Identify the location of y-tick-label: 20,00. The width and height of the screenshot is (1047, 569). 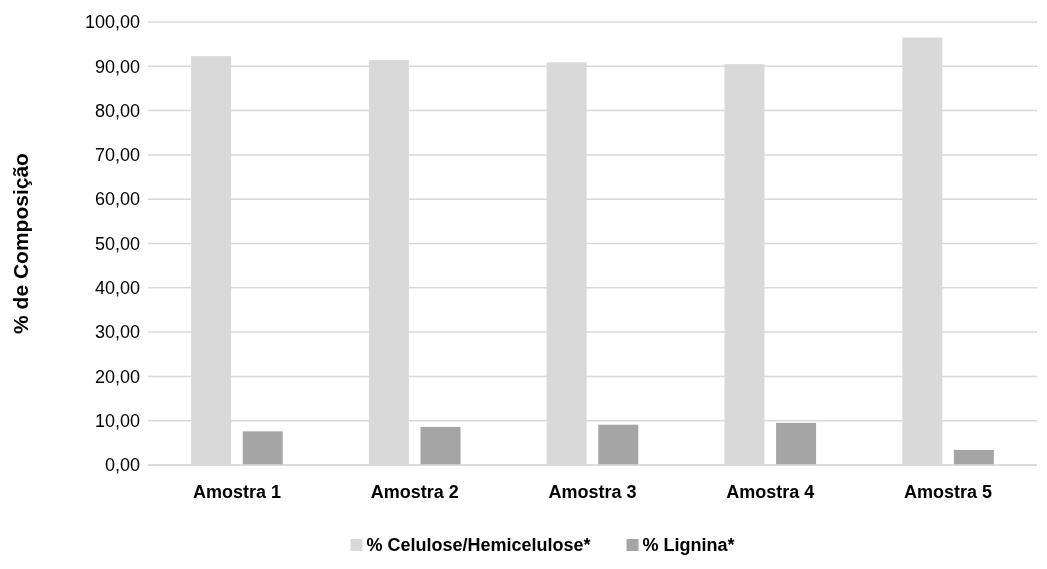
(117, 376).